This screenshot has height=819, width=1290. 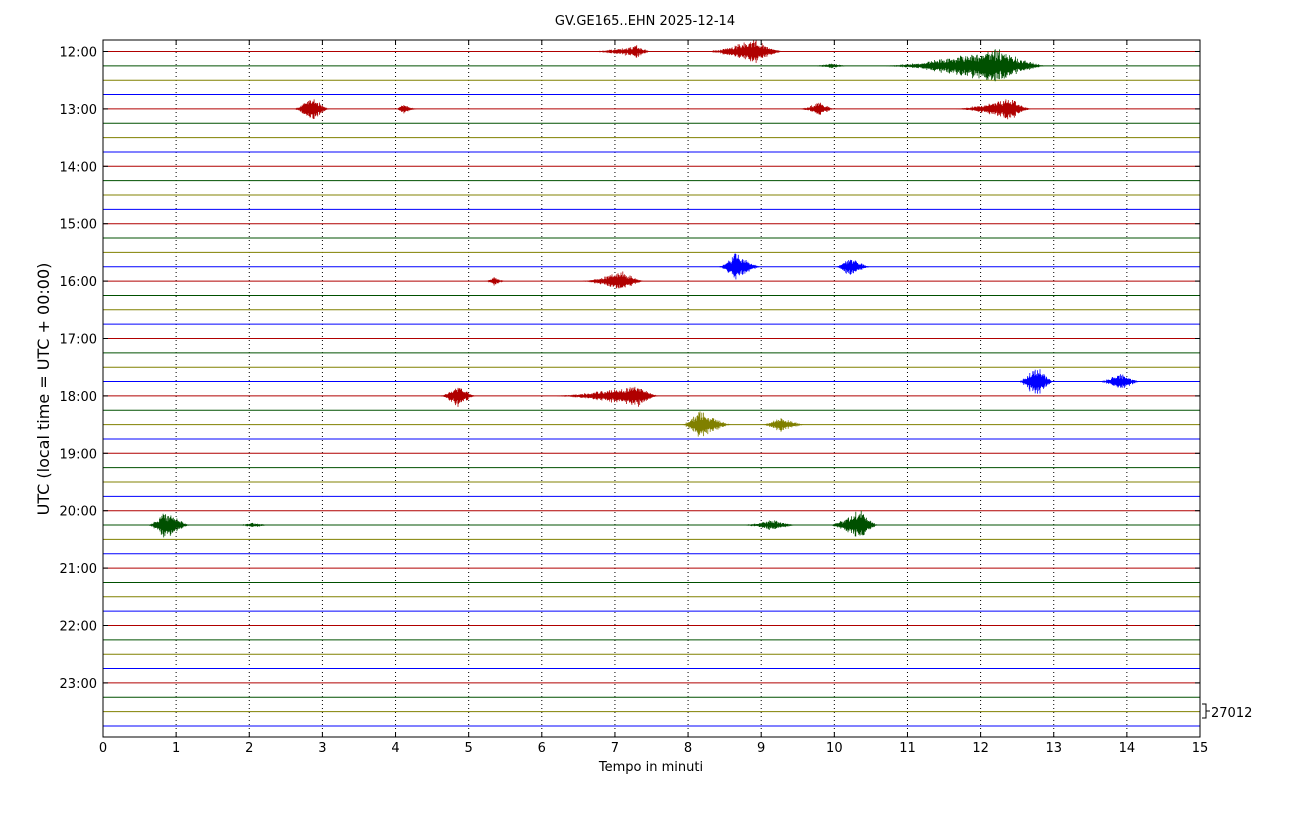 What do you see at coordinates (1200, 748) in the screenshot?
I see `x-tick-label: 15` at bounding box center [1200, 748].